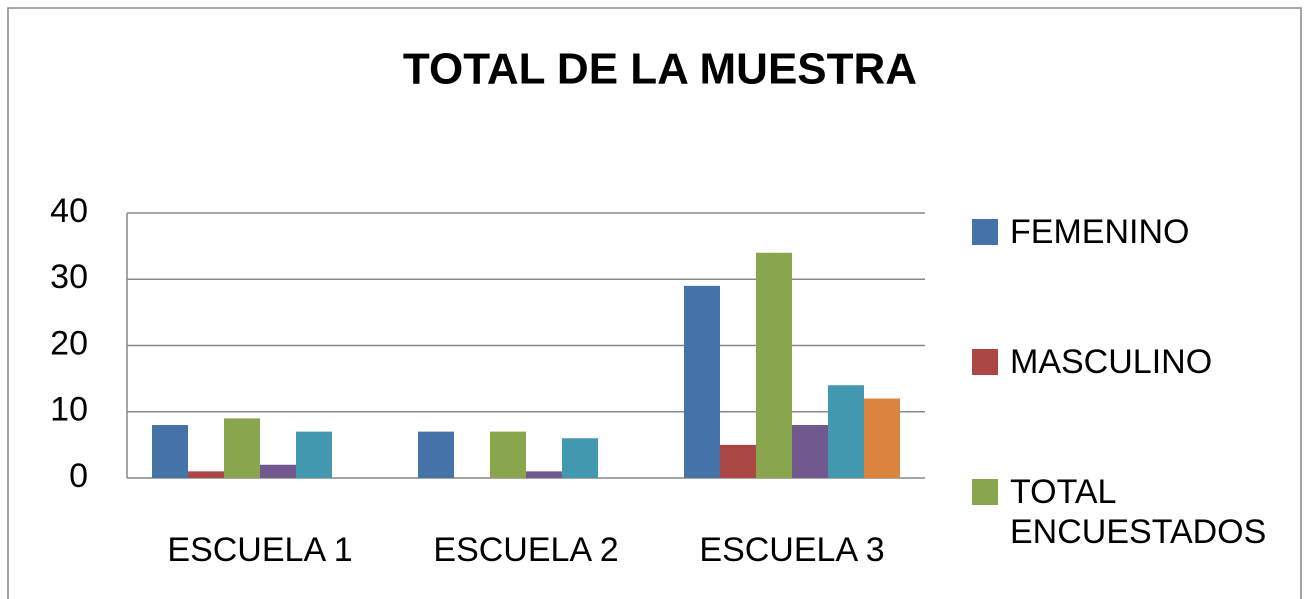 The width and height of the screenshot is (1309, 599). I want to click on legend-label: TOTAL ENCUESTADOS, so click(1138, 512).